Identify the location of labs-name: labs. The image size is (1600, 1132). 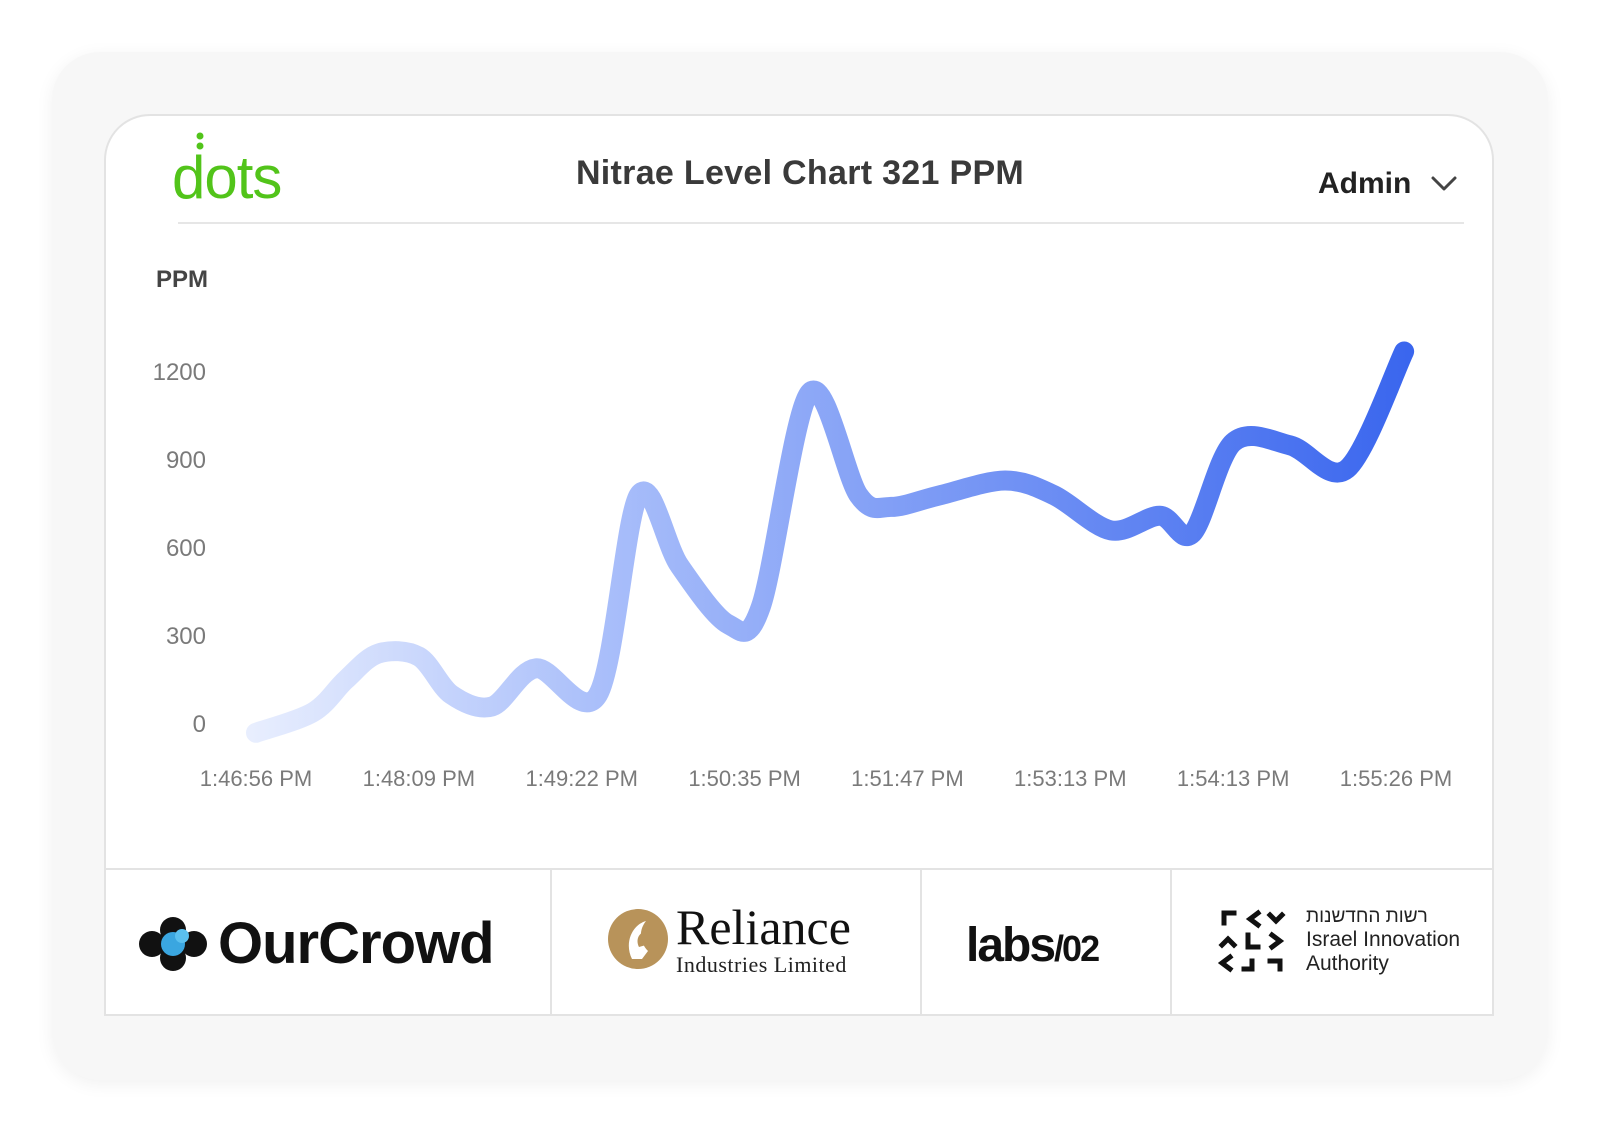
(1011, 945).